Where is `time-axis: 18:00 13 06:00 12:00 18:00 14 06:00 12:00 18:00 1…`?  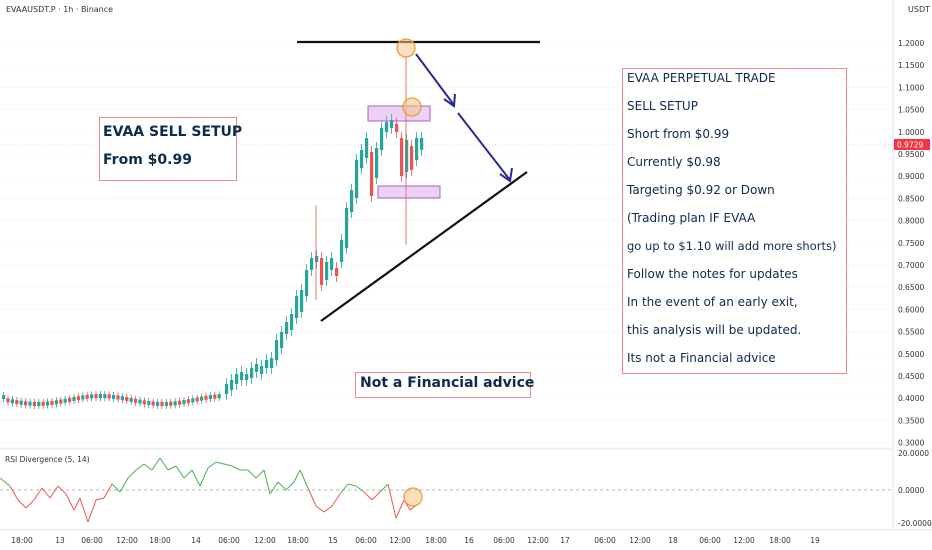 time-axis: 18:00 13 06:00 12:00 18:00 14 06:00 12:00 18:00 1… is located at coordinates (415, 540).